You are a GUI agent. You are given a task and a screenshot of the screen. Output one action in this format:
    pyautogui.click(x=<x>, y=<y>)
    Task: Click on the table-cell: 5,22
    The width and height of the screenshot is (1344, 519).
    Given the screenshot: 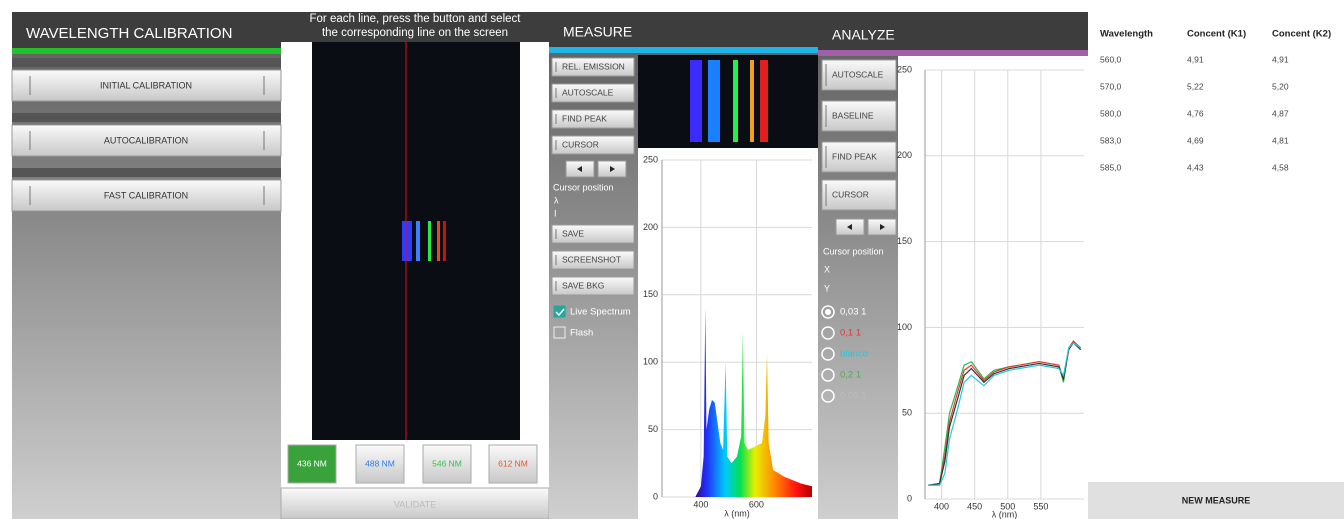 What is the action you would take?
    pyautogui.click(x=1195, y=86)
    